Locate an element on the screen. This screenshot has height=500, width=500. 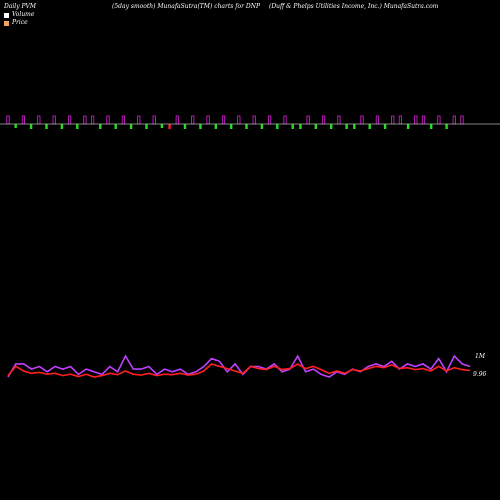
price-axis-label: 9.96 is located at coordinates (480, 374).